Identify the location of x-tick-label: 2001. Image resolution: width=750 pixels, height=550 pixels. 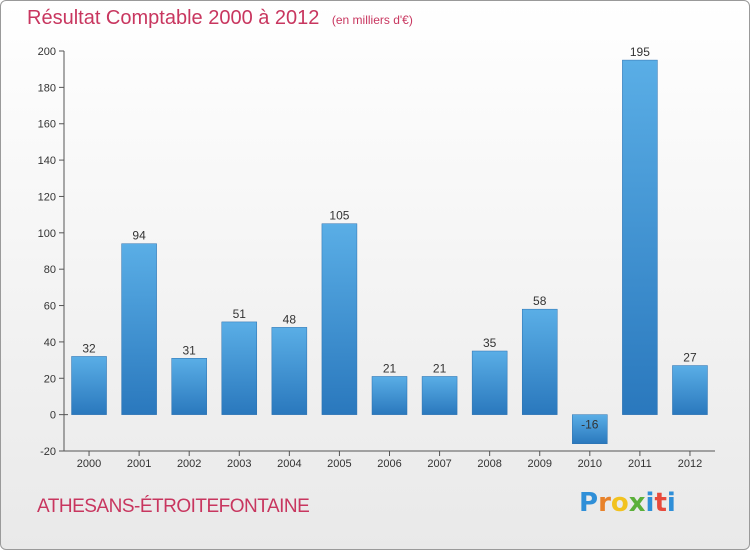
(139, 464).